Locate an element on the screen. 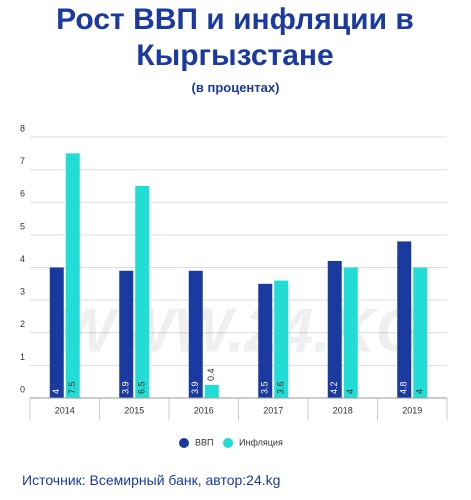 This screenshot has width=471, height=500. value-label: 3.5 is located at coordinates (265, 387).